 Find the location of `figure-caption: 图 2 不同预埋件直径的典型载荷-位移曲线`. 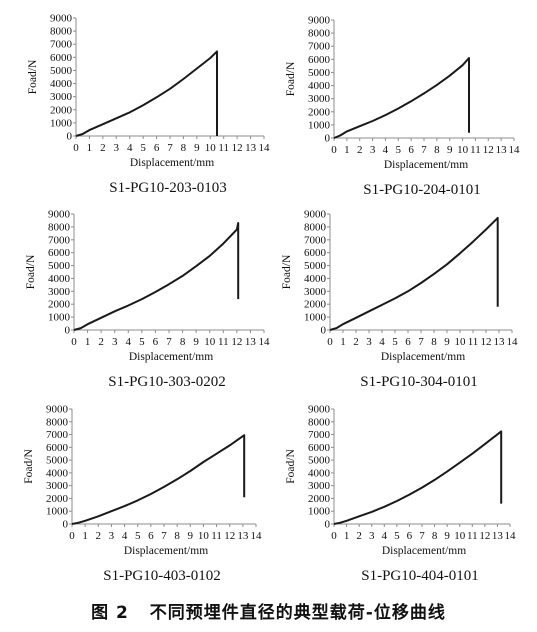

figure-caption: 图 2 不同预埋件直径的典型载荷-位移曲线 is located at coordinates (268, 610).